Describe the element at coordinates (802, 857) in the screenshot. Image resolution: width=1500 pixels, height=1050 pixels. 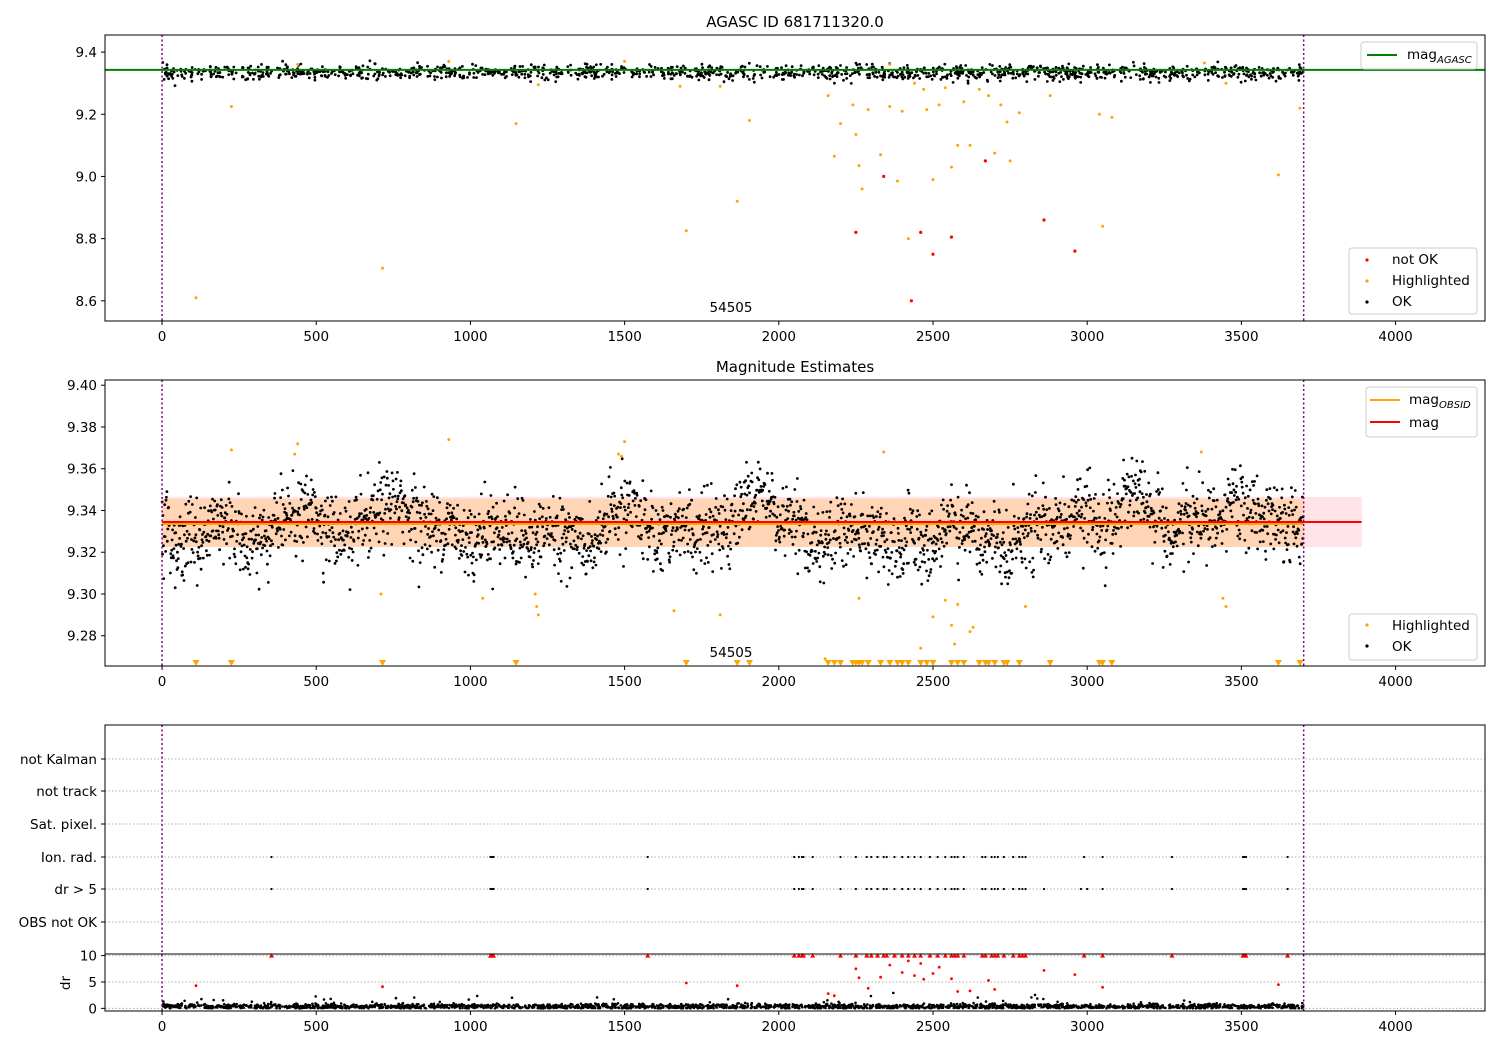
I see `flag-point` at that location.